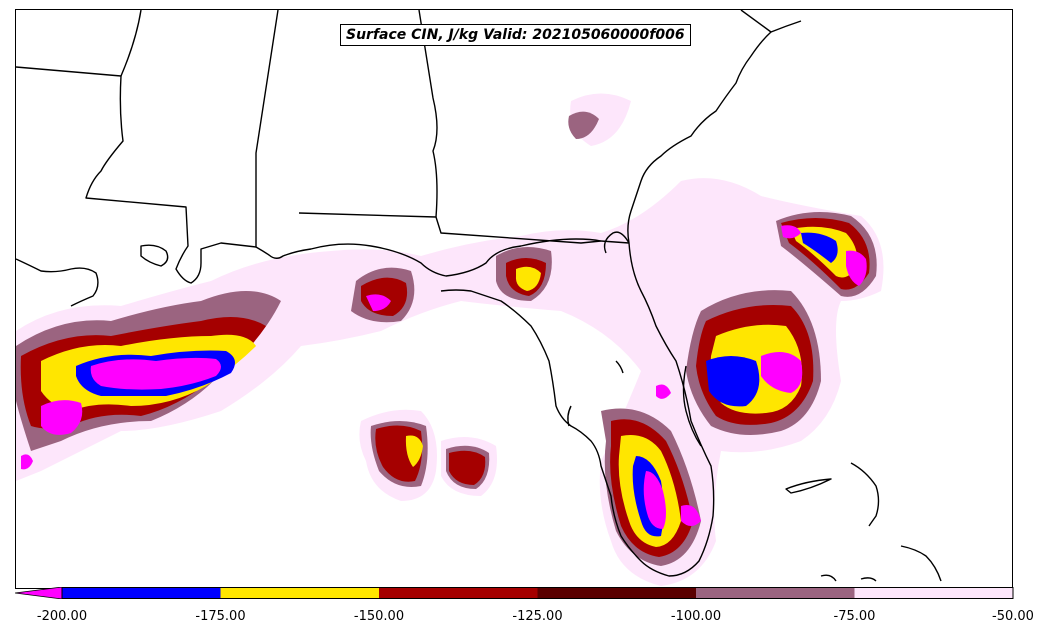 The height and width of the screenshot is (633, 1044). Describe the element at coordinates (696, 616) in the screenshot. I see `colorbar-tick-label: -100.00` at that location.